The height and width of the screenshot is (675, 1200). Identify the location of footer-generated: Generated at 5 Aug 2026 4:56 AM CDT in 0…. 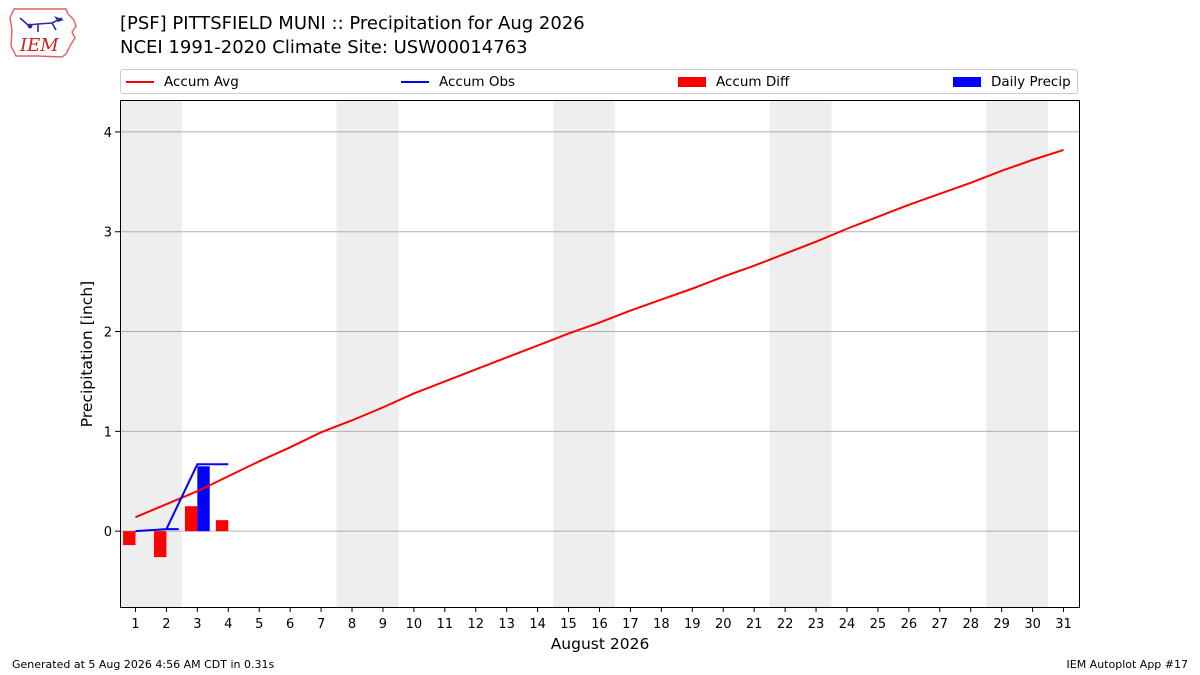
(143, 664).